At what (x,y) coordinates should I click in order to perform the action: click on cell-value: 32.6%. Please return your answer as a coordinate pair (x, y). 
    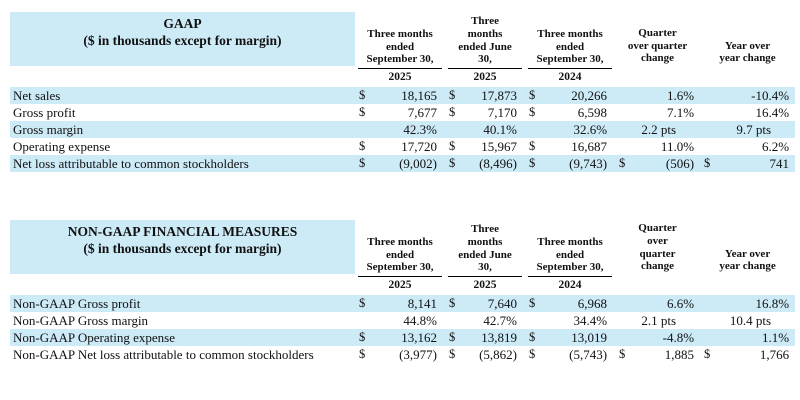
    Looking at the image, I should click on (578, 129).